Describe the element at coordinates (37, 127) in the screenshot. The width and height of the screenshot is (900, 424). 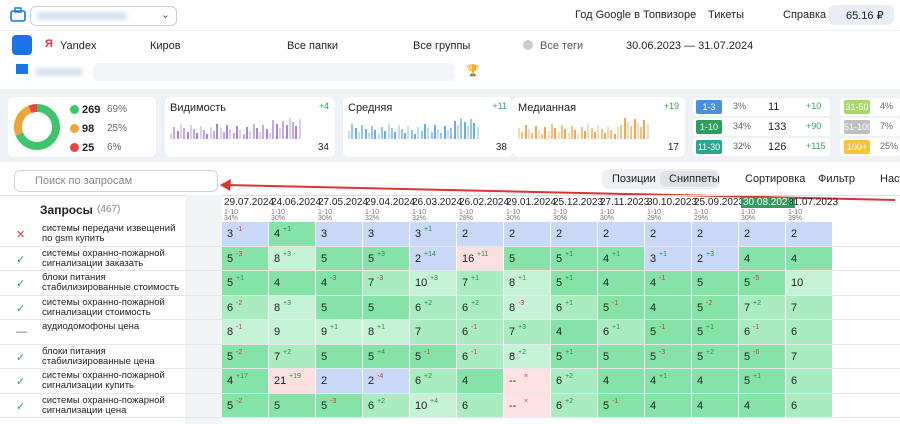
I see `donut` at that location.